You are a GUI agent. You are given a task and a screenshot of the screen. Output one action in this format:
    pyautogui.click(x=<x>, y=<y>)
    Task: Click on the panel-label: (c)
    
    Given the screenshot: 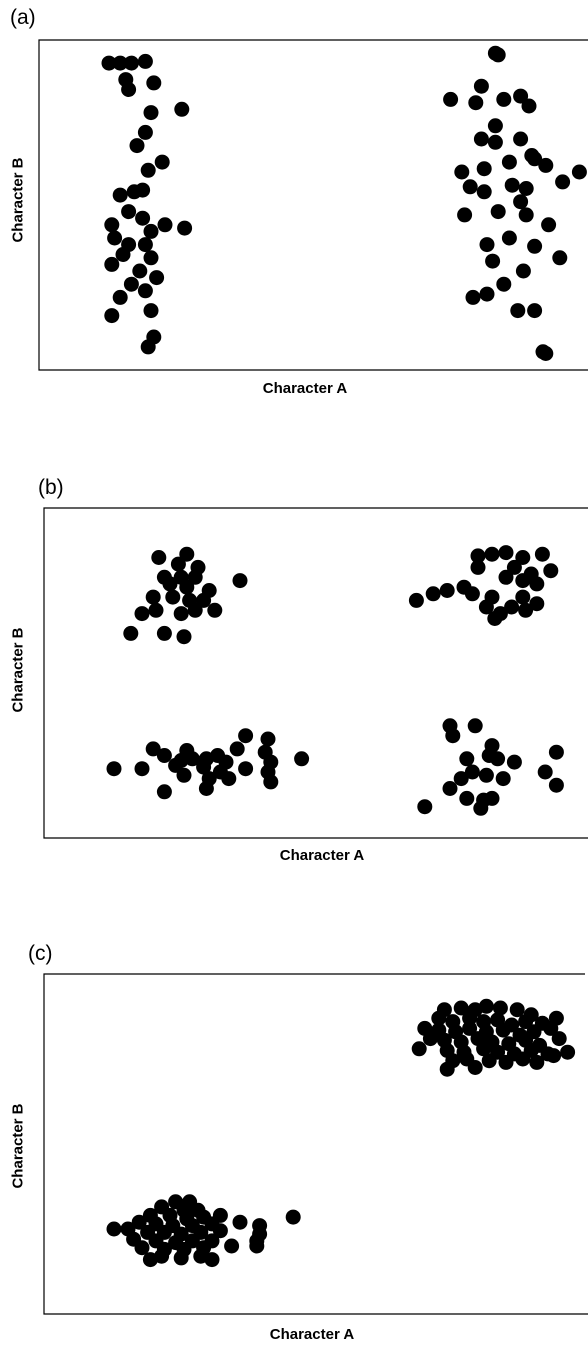 What is the action you would take?
    pyautogui.click(x=40, y=953)
    